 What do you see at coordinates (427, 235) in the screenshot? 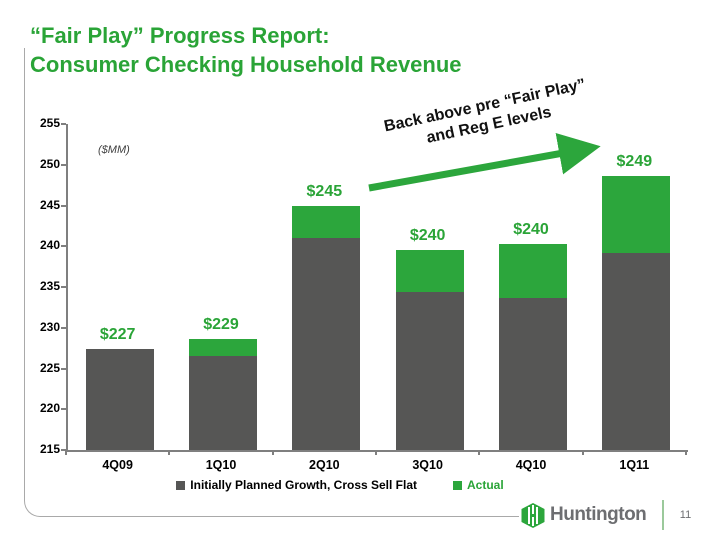
I see `bar-value-label-3Q10: $240` at bounding box center [427, 235].